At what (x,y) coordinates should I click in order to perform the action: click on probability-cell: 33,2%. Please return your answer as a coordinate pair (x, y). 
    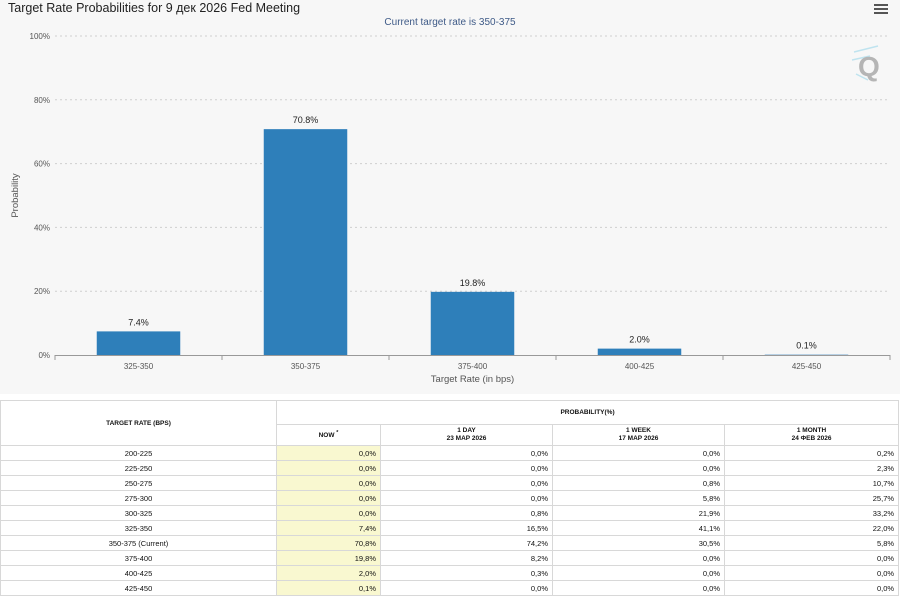
    Looking at the image, I should click on (811, 513).